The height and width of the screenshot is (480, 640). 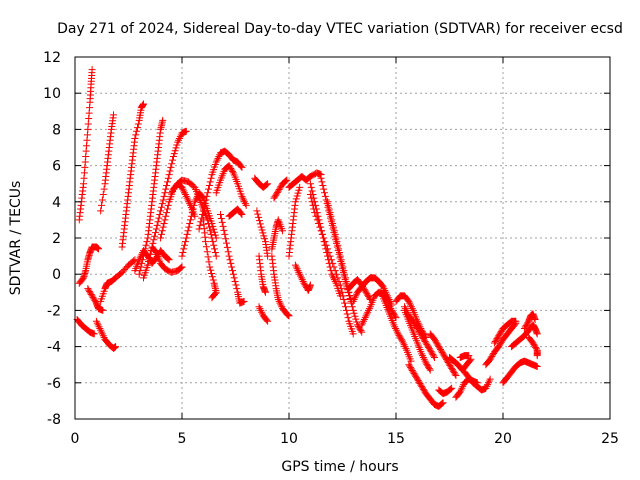 I want to click on y-tick-label: 6, so click(x=56, y=167).